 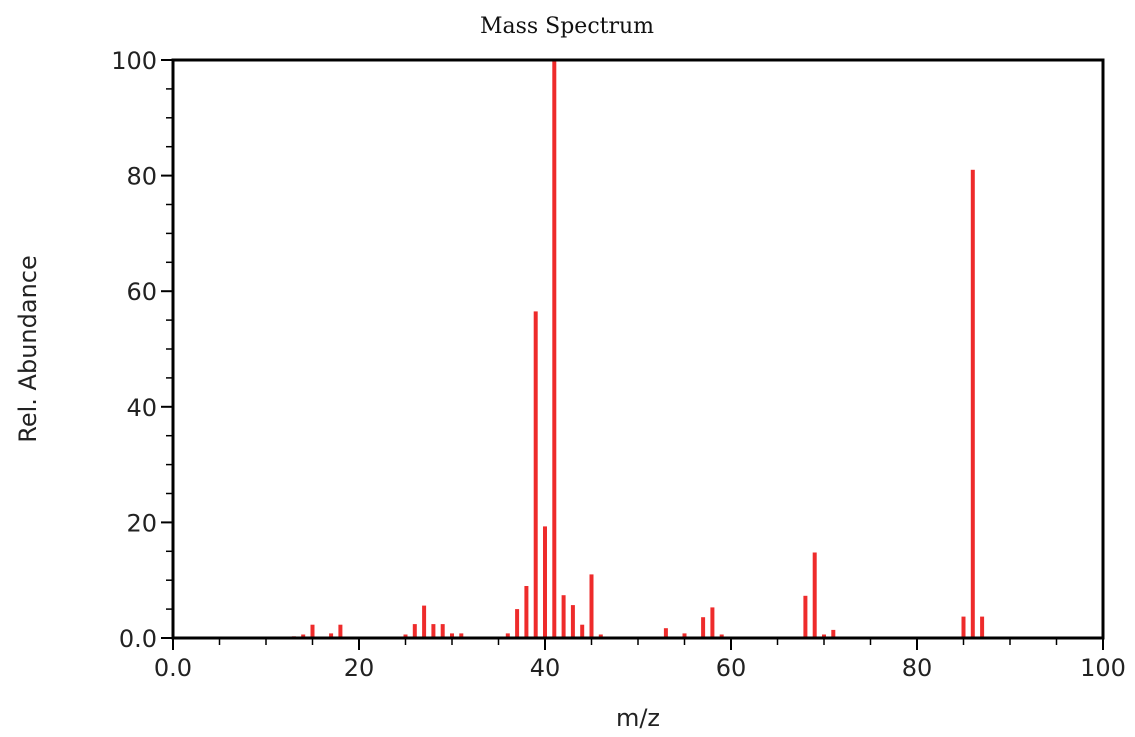 What do you see at coordinates (731, 668) in the screenshot?
I see `x-tick-label: 60` at bounding box center [731, 668].